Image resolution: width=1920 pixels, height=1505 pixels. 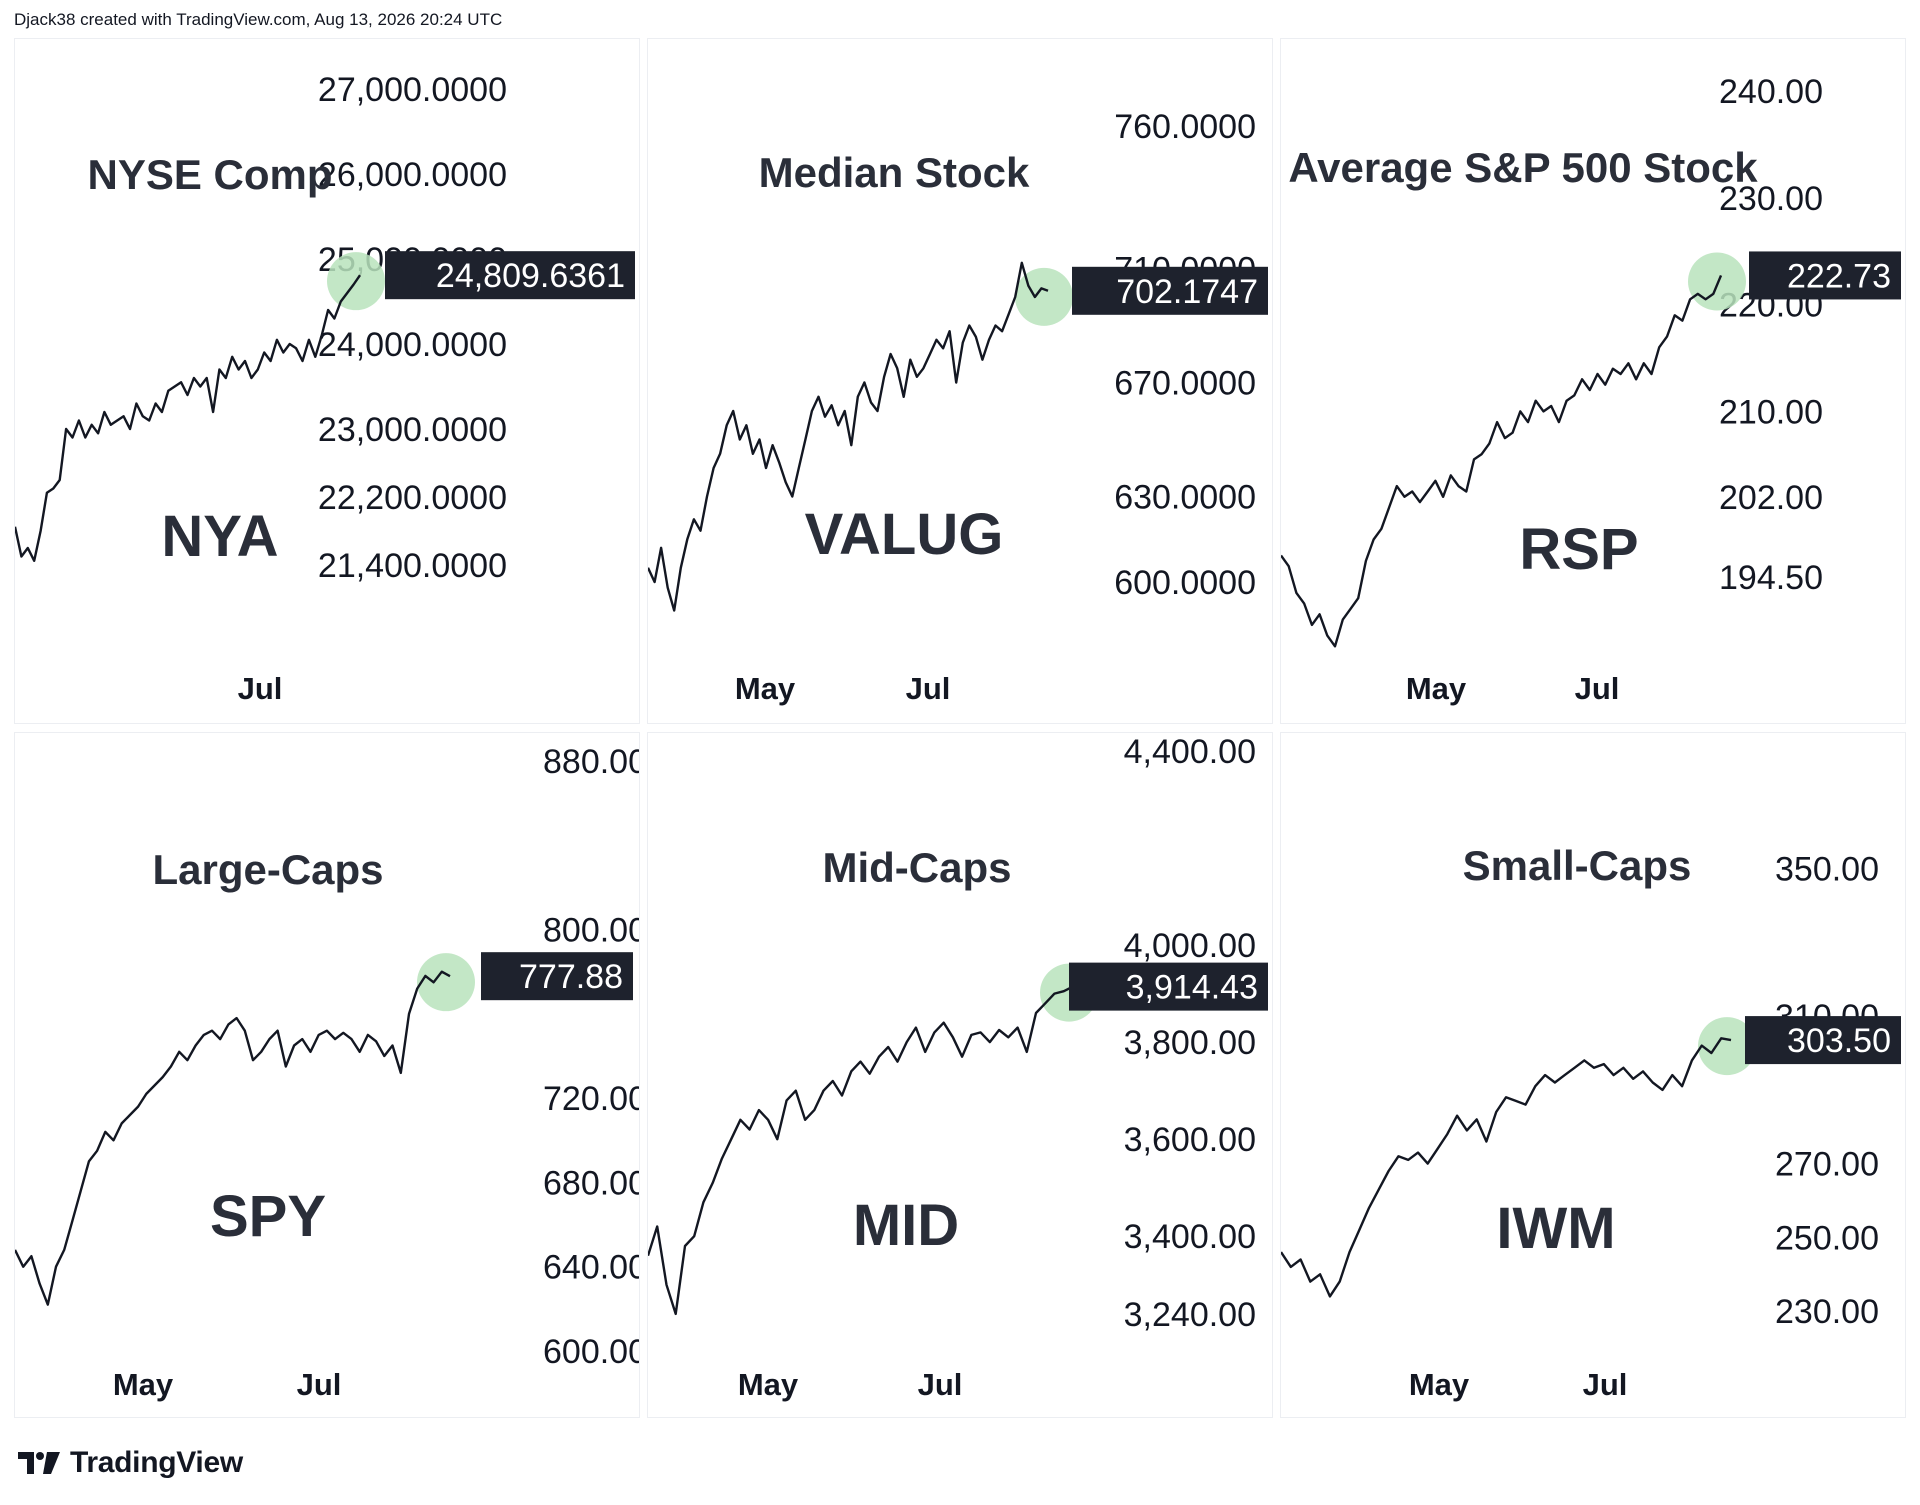 What do you see at coordinates (412, 90) in the screenshot?
I see `y-tick-label: 27,000.0000` at bounding box center [412, 90].